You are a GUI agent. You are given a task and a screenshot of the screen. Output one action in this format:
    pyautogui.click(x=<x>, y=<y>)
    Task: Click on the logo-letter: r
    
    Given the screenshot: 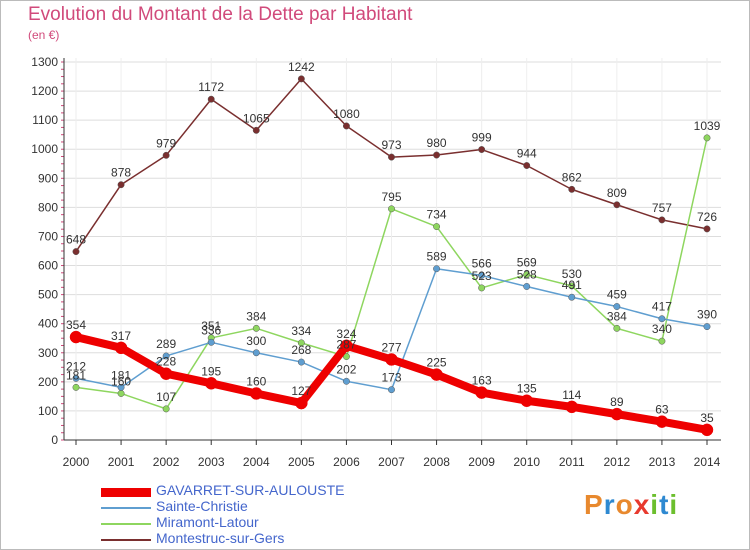 What is the action you would take?
    pyautogui.click(x=609, y=504)
    